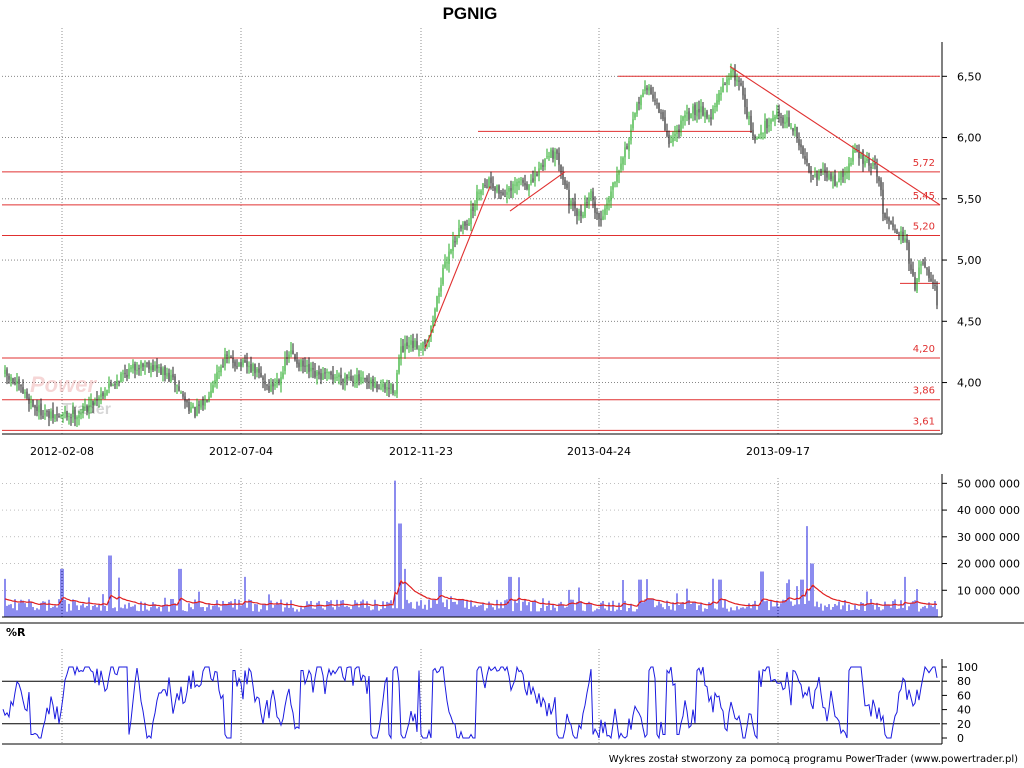 This screenshot has width=1024, height=768. What do you see at coordinates (70, 395) in the screenshot?
I see `watermark: Power Trader` at bounding box center [70, 395].